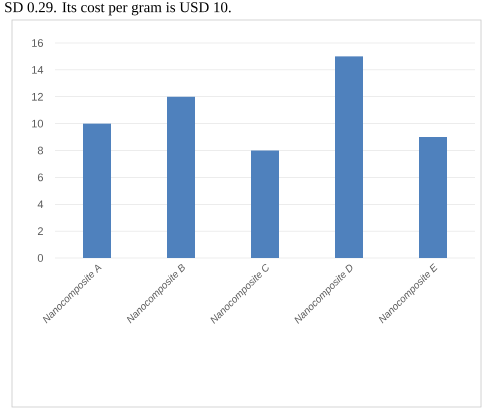  What do you see at coordinates (40, 150) in the screenshot?
I see `y-tick-label: 8` at bounding box center [40, 150].